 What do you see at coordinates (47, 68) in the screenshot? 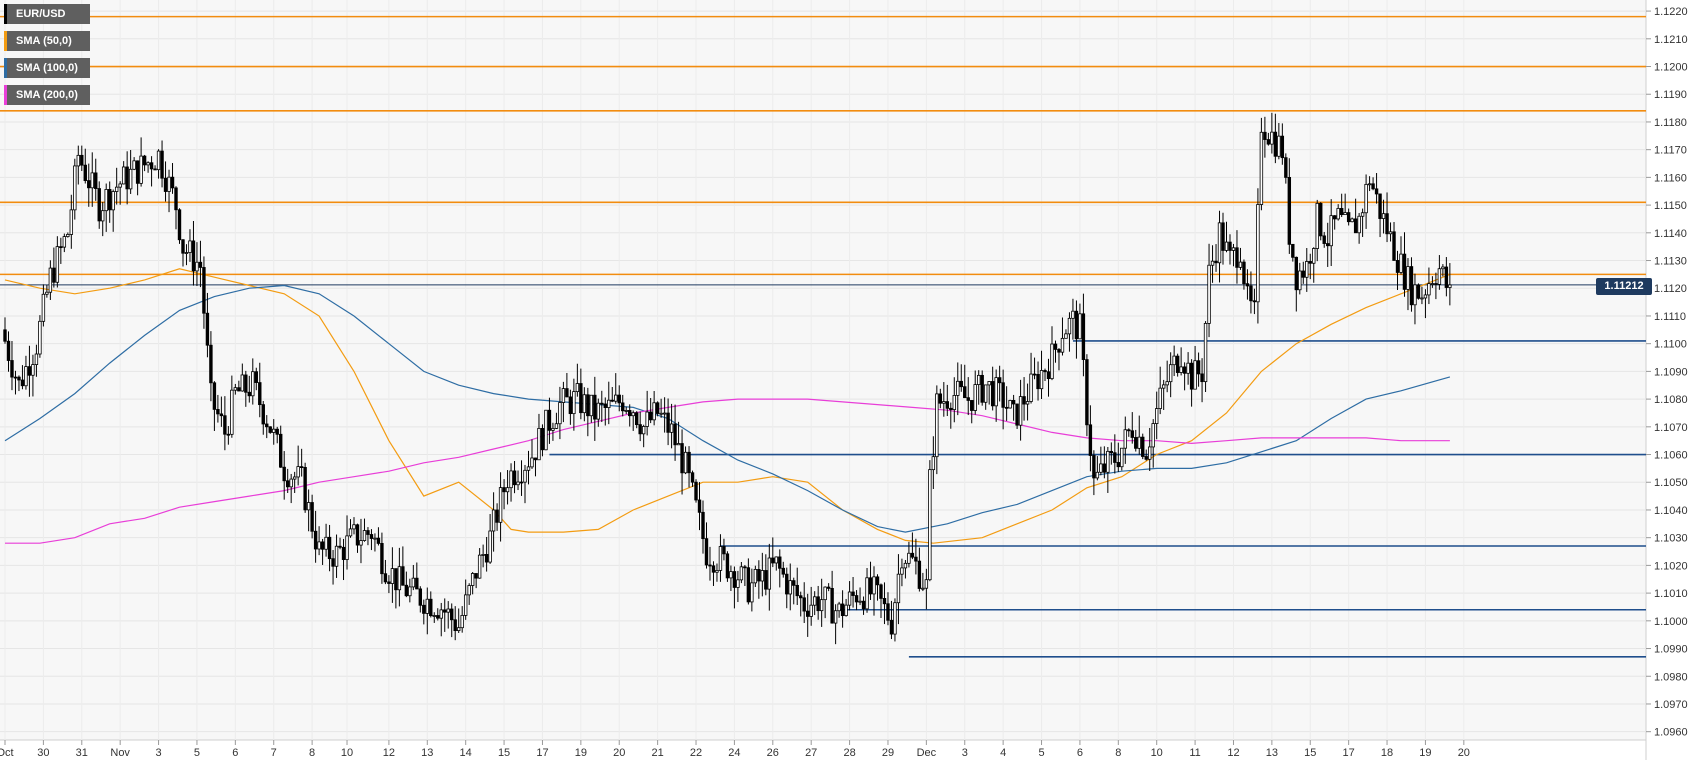
I see `legend-item-sma100: SMA (100,0)` at bounding box center [47, 68].